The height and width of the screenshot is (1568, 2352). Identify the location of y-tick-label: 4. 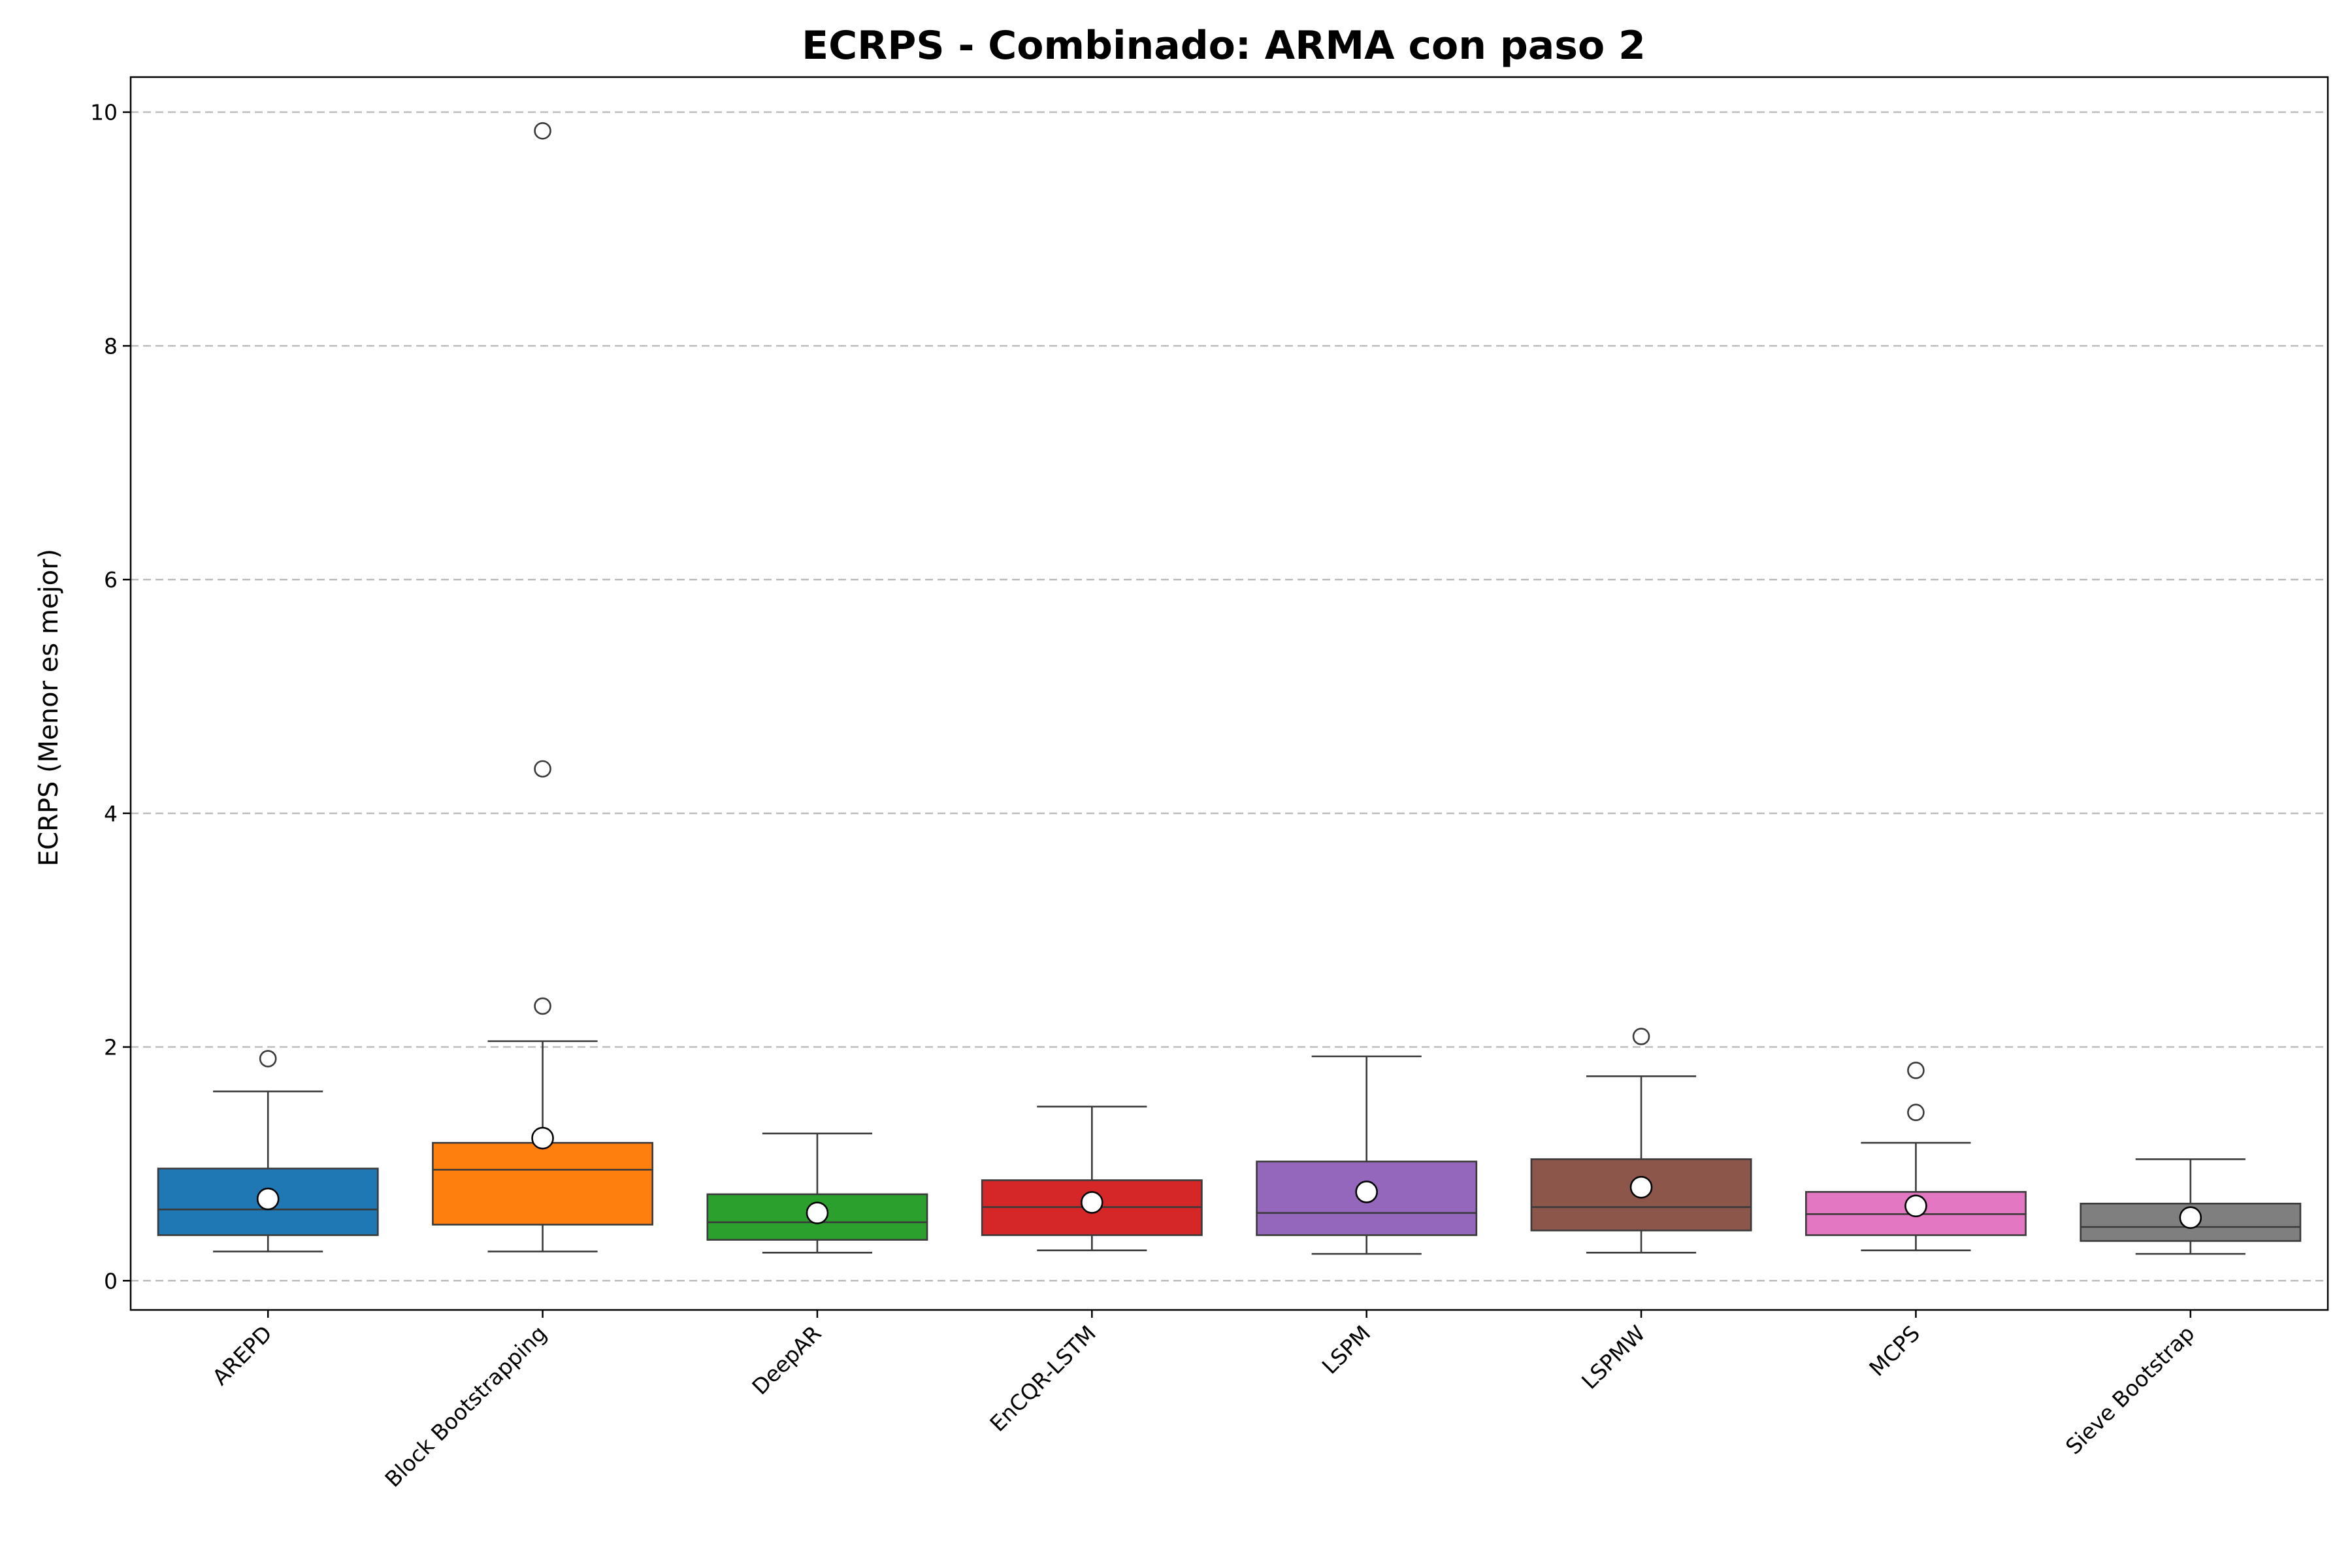
(111, 813).